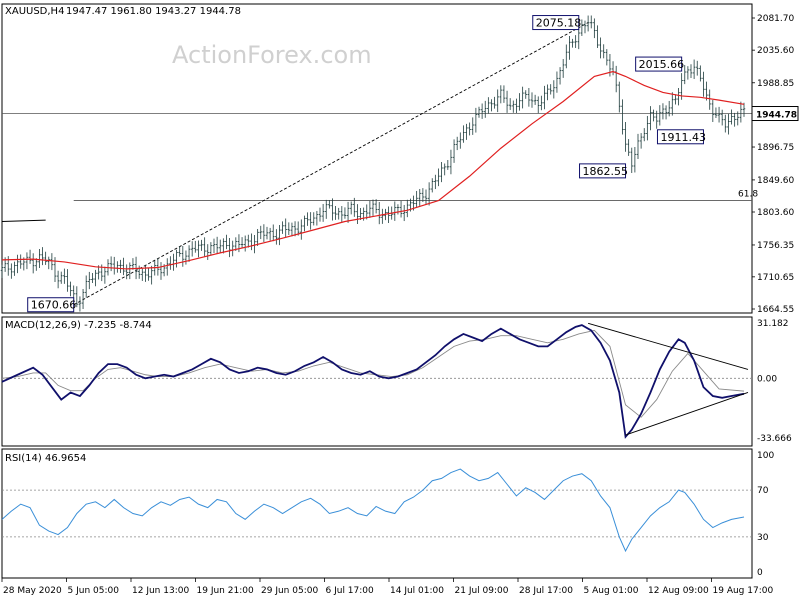  What do you see at coordinates (678, 591) in the screenshot?
I see `x-tick-label: 12 Aug 09:00` at bounding box center [678, 591].